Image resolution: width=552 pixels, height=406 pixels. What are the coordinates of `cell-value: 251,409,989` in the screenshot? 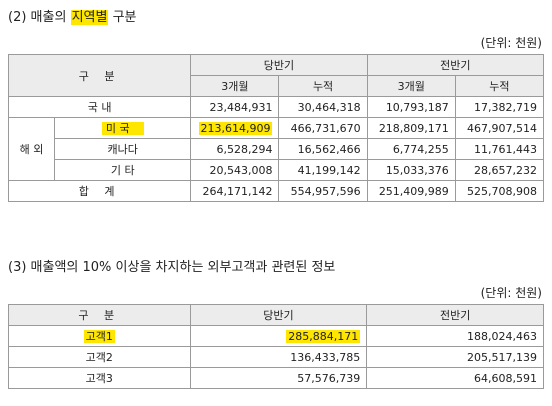 It's located at (411, 191).